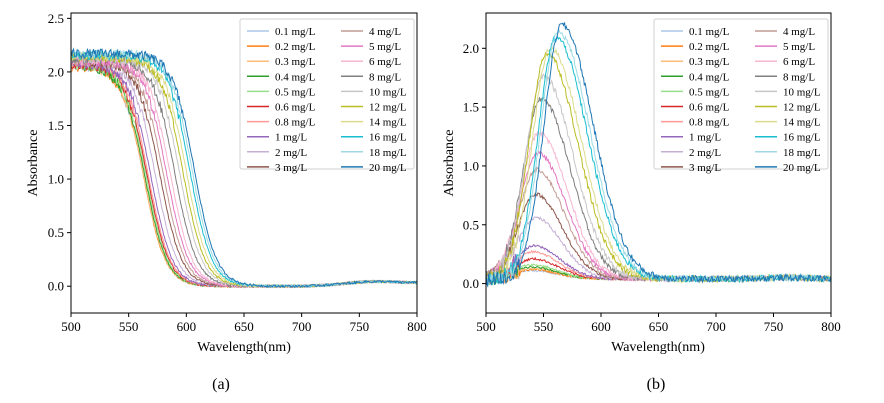 This screenshot has width=884, height=403. Describe the element at coordinates (291, 153) in the screenshot. I see `a-legend-label: 2 mg/L` at that location.